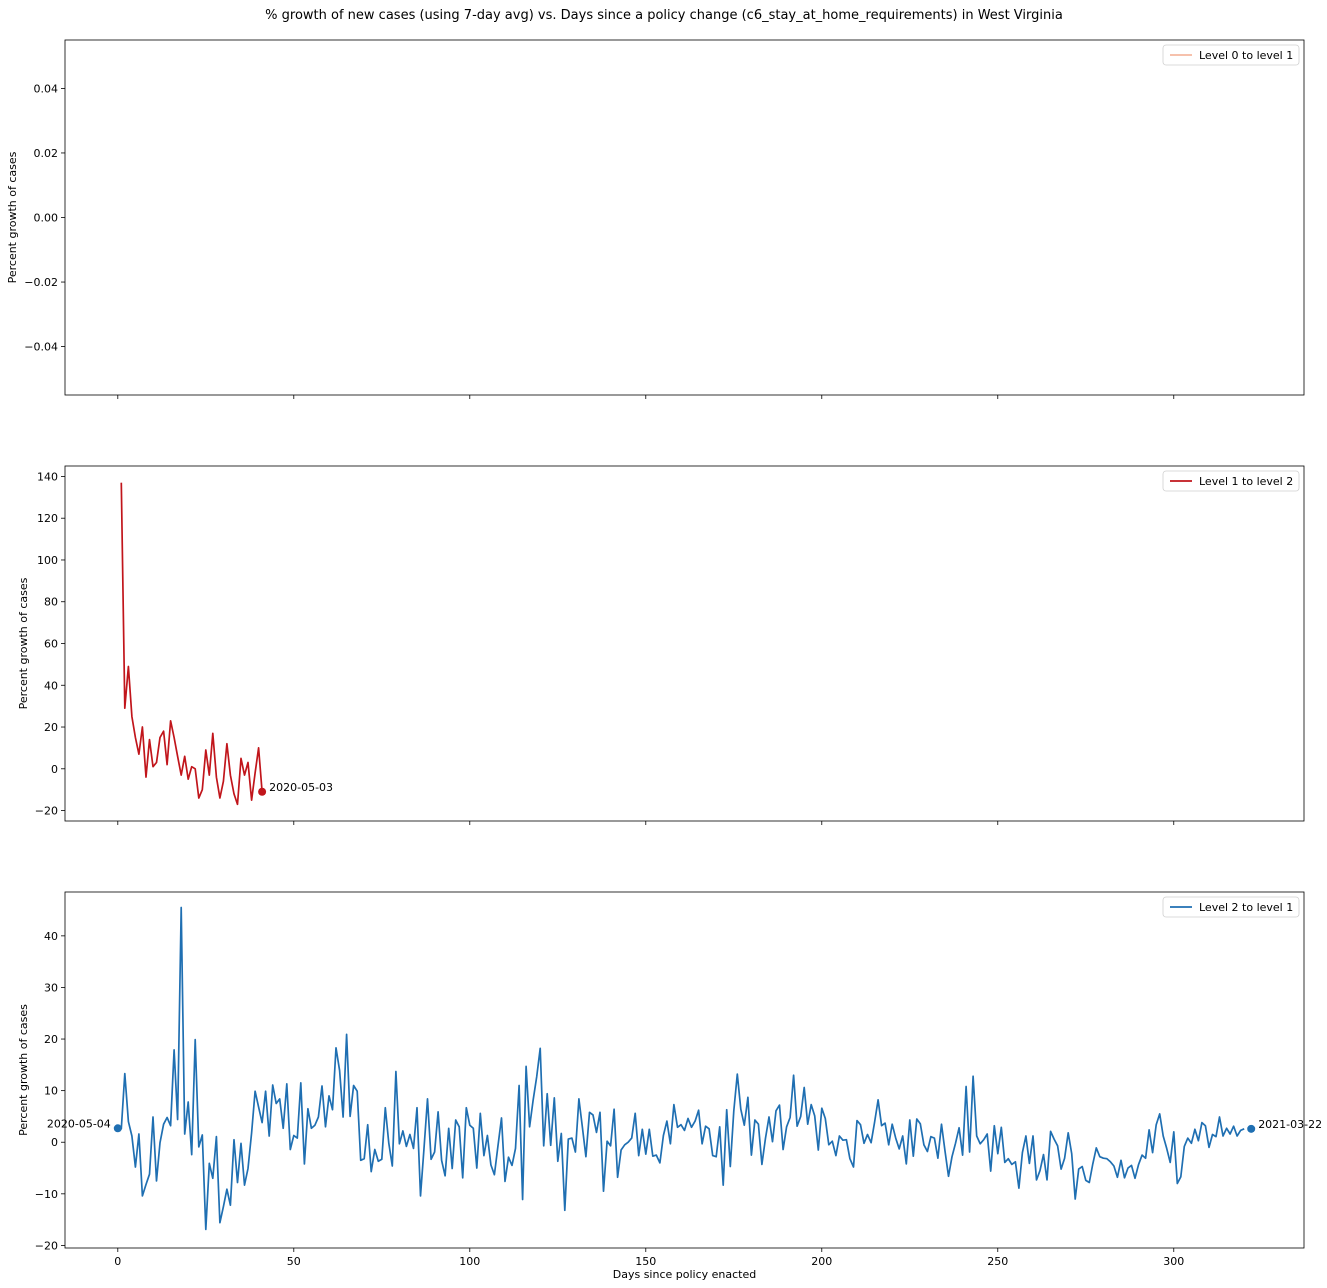  What do you see at coordinates (1173, 1261) in the screenshot?
I see `x-tick-label: 300` at bounding box center [1173, 1261].